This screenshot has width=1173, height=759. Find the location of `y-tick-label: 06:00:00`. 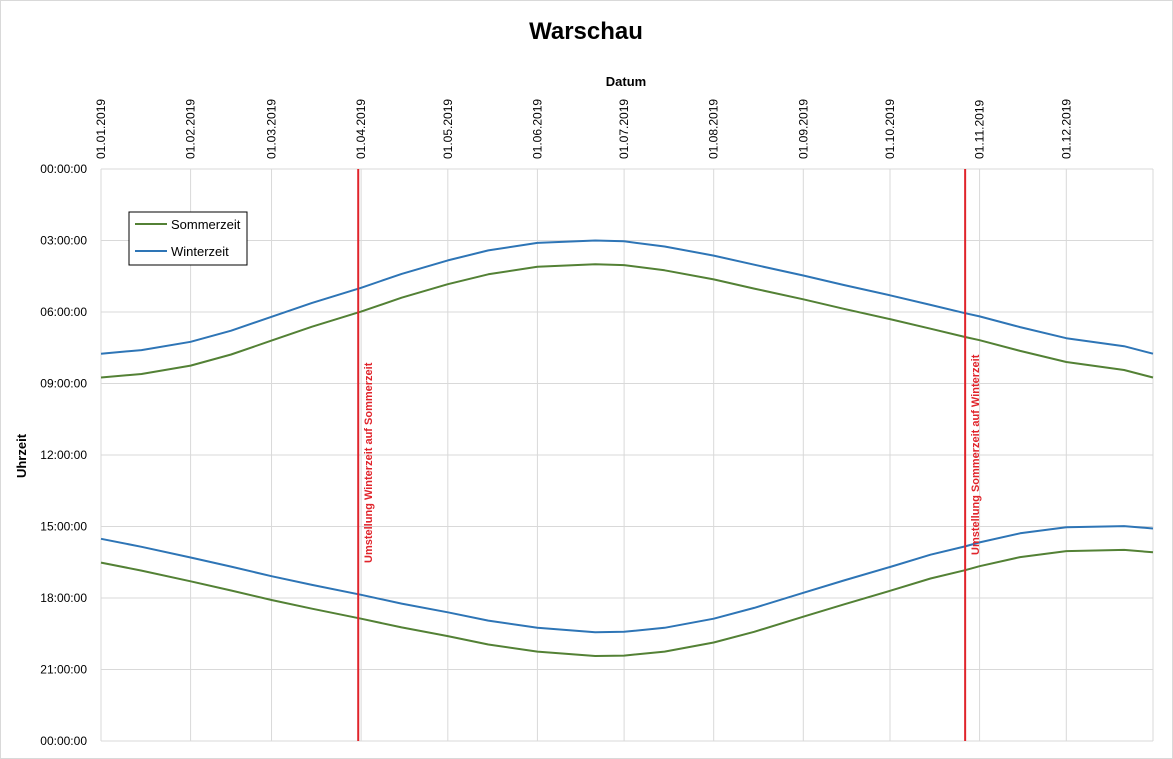

y-tick-label: 06:00:00 is located at coordinates (63, 312).